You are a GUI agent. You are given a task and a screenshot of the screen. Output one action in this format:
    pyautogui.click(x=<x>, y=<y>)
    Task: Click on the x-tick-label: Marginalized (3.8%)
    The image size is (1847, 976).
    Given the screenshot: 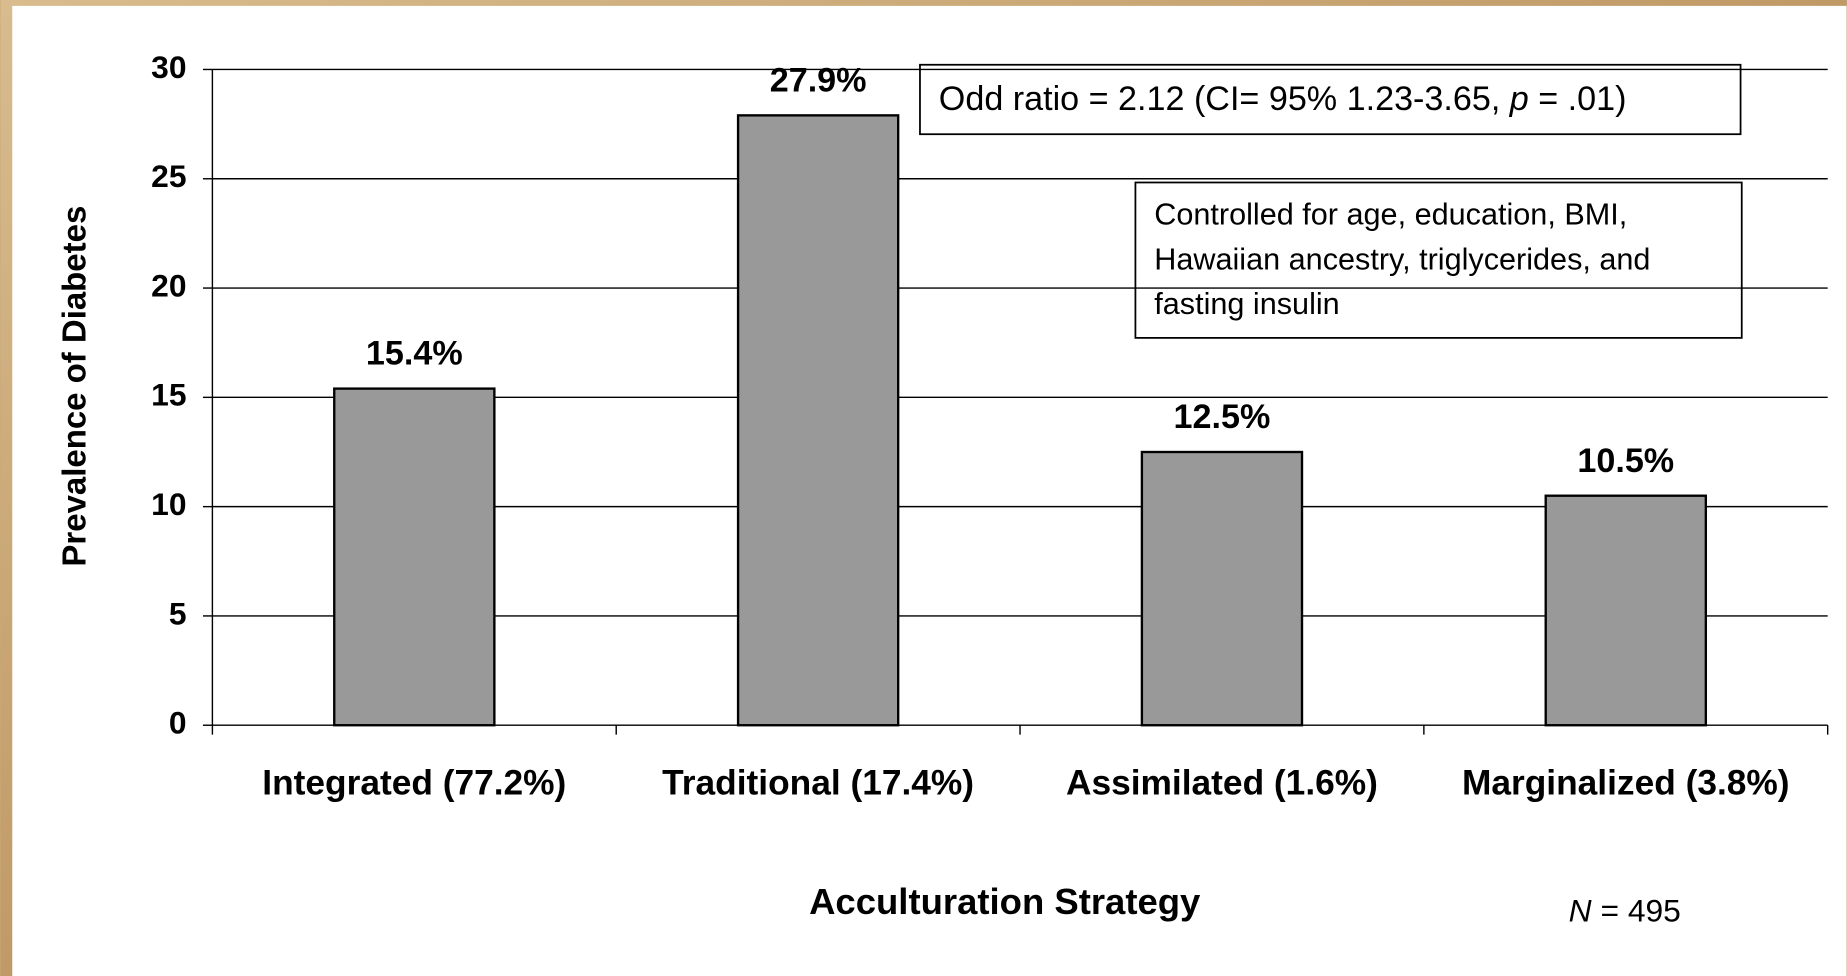 What is the action you would take?
    pyautogui.click(x=1626, y=783)
    